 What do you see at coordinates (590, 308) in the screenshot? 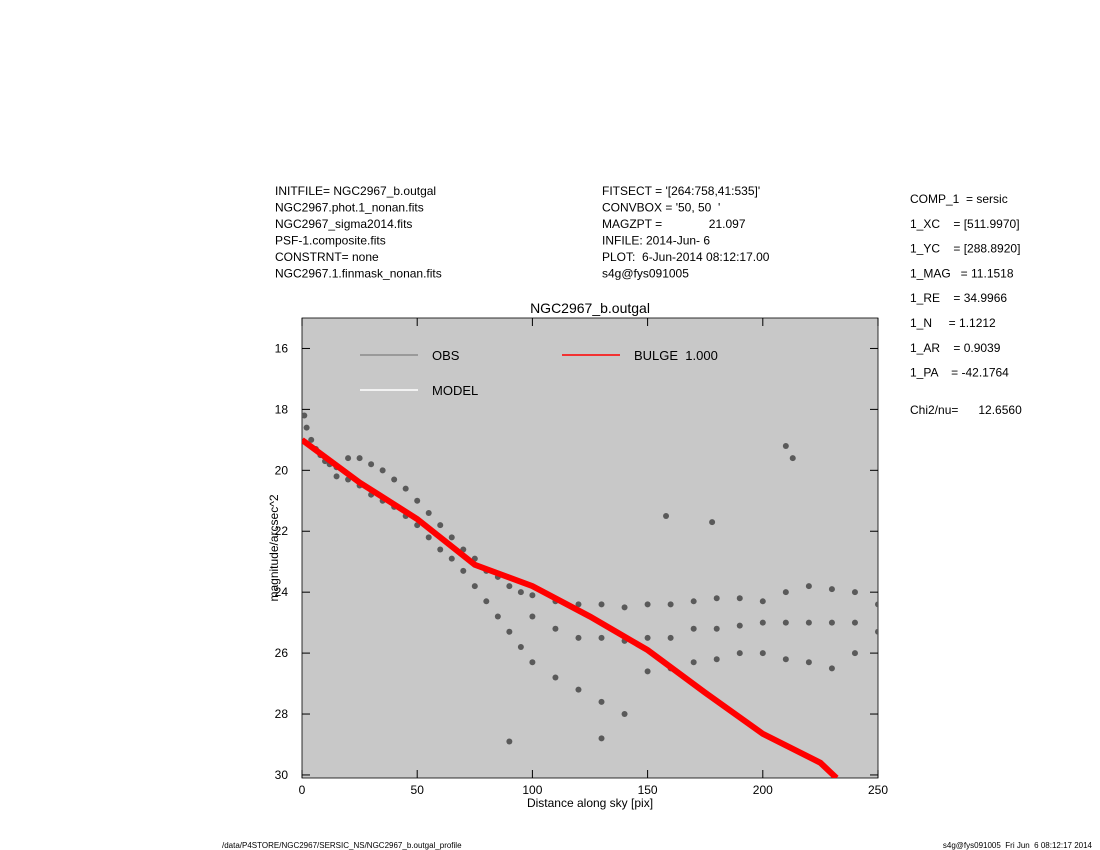
I see `chart-title: NGC2967_b.outgal` at bounding box center [590, 308].